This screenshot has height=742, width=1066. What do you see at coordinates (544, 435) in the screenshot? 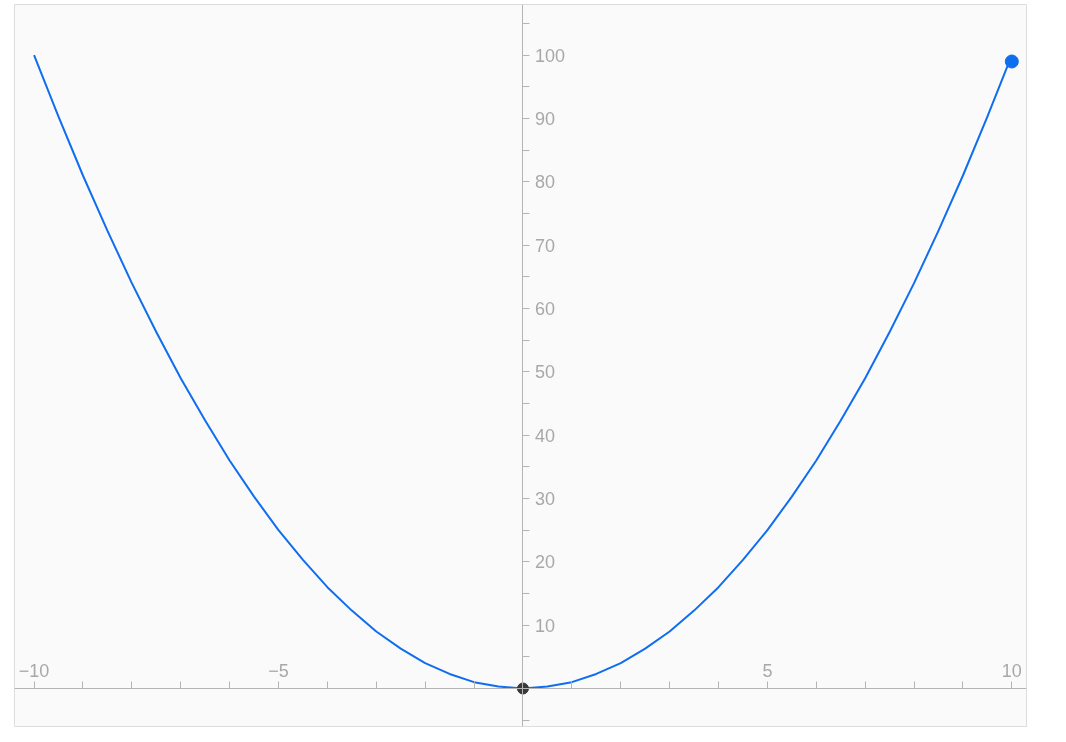
I see `y-tick-label: 40` at bounding box center [544, 435].